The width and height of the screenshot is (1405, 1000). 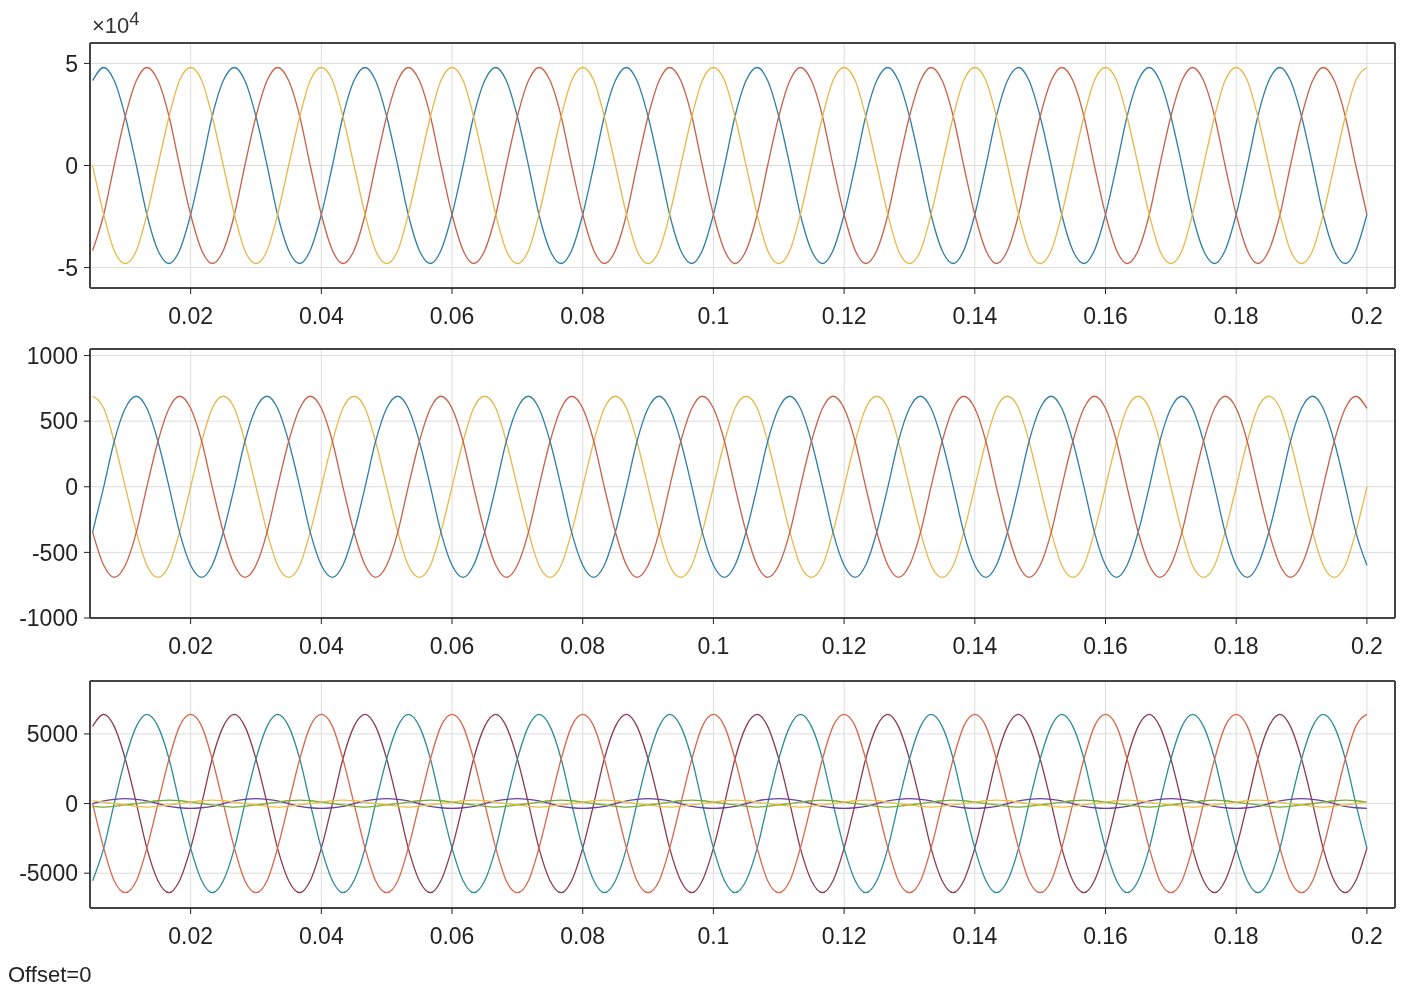 I want to click on y-tick-label: -1000, so click(x=48, y=618).